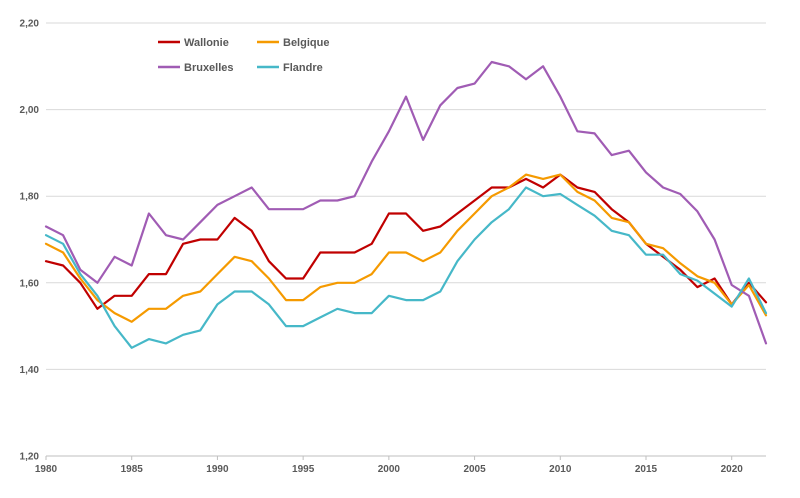  What do you see at coordinates (243, 55) in the screenshot?
I see `legend: Wallonie Belgique Bruxelles Flandre` at bounding box center [243, 55].